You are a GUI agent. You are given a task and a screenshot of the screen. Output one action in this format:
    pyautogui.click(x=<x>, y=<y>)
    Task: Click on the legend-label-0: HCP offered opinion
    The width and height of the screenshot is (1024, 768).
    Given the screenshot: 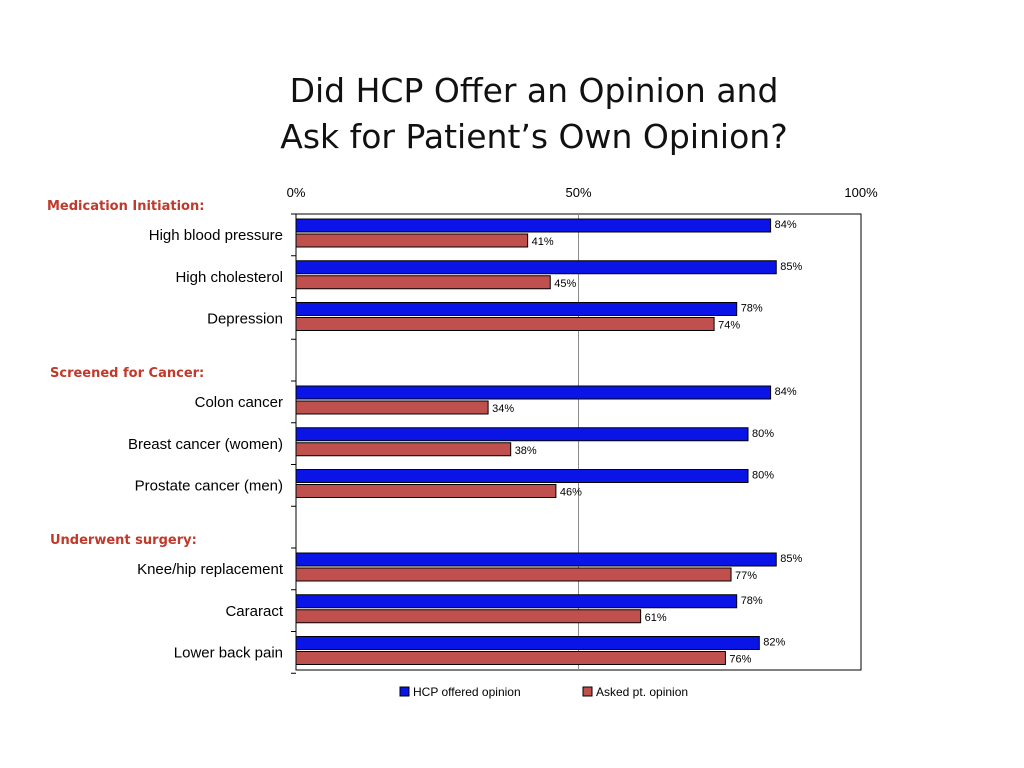 What is the action you would take?
    pyautogui.click(x=467, y=692)
    